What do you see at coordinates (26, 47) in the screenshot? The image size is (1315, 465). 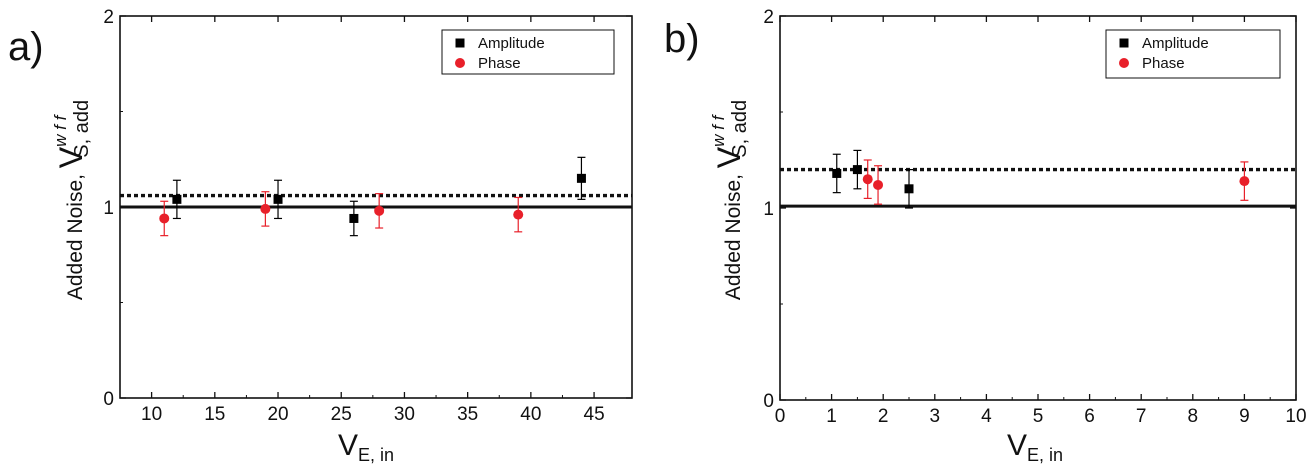 I see `panel-label: a)` at bounding box center [26, 47].